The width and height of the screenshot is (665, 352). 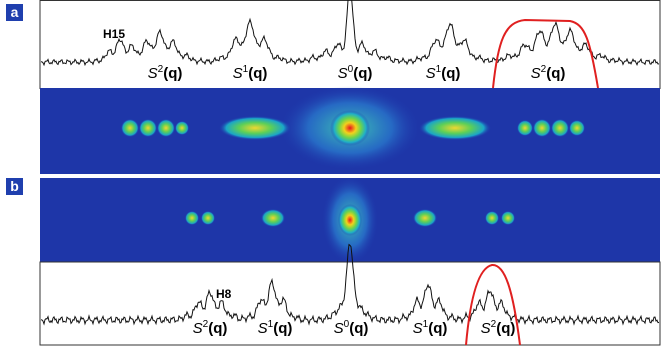 I want to click on panel-label: b, so click(x=14, y=186).